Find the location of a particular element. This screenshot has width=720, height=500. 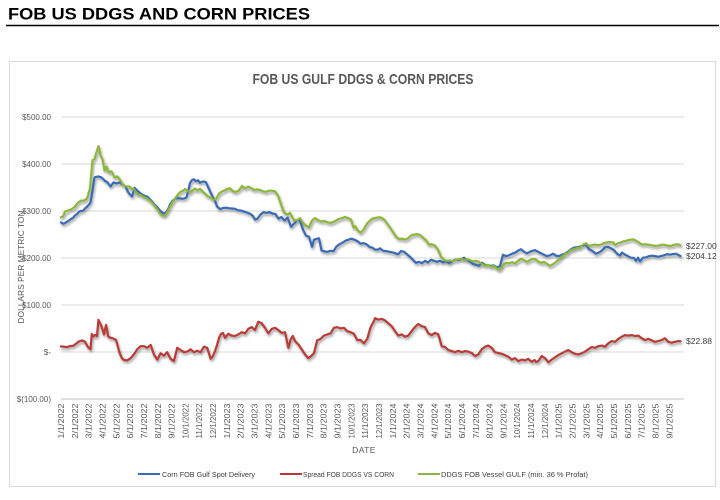

svg-text: 2/1/2024 is located at coordinates (407, 421).